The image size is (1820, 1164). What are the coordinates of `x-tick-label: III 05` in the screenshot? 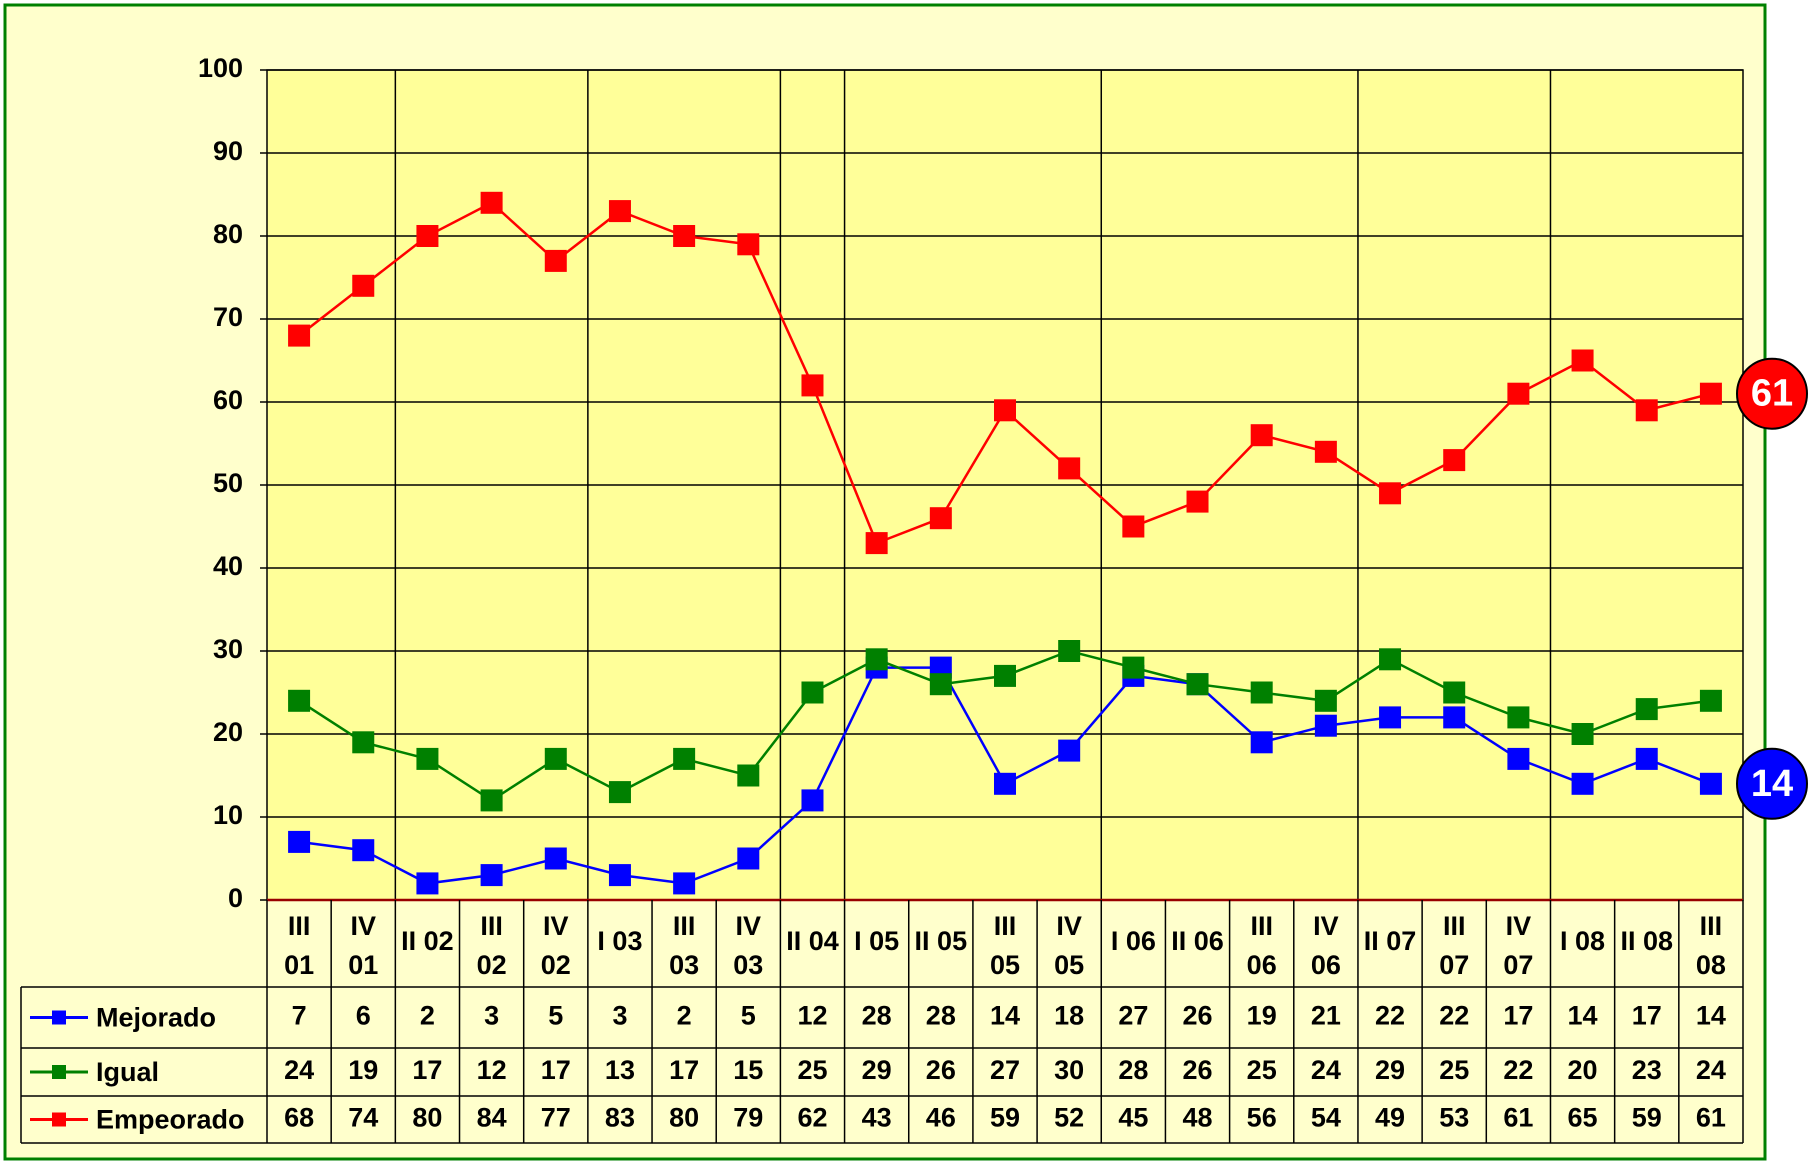 It's located at (1005, 945).